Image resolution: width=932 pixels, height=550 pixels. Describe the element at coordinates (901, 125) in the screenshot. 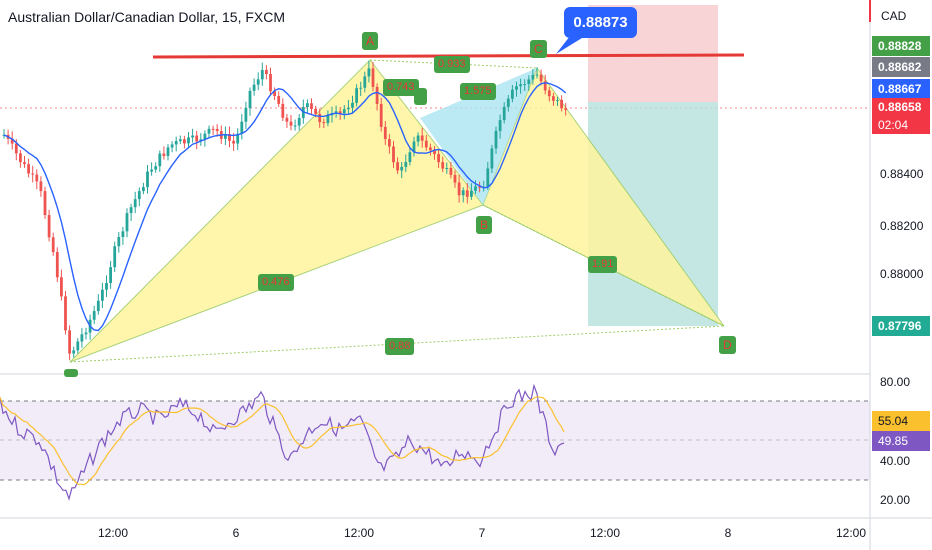

I see `bar-countdown: 02:04` at that location.